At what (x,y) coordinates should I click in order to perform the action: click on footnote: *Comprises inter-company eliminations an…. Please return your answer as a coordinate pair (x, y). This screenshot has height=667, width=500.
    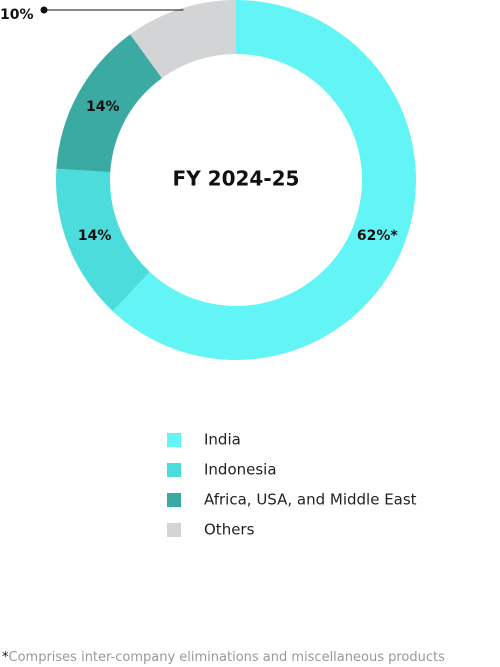
    Looking at the image, I should click on (223, 657).